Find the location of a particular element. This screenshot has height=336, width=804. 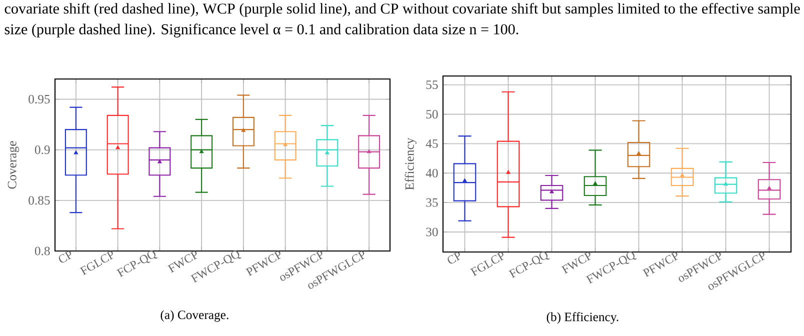

y-tick-label: 50 is located at coordinates (432, 114).